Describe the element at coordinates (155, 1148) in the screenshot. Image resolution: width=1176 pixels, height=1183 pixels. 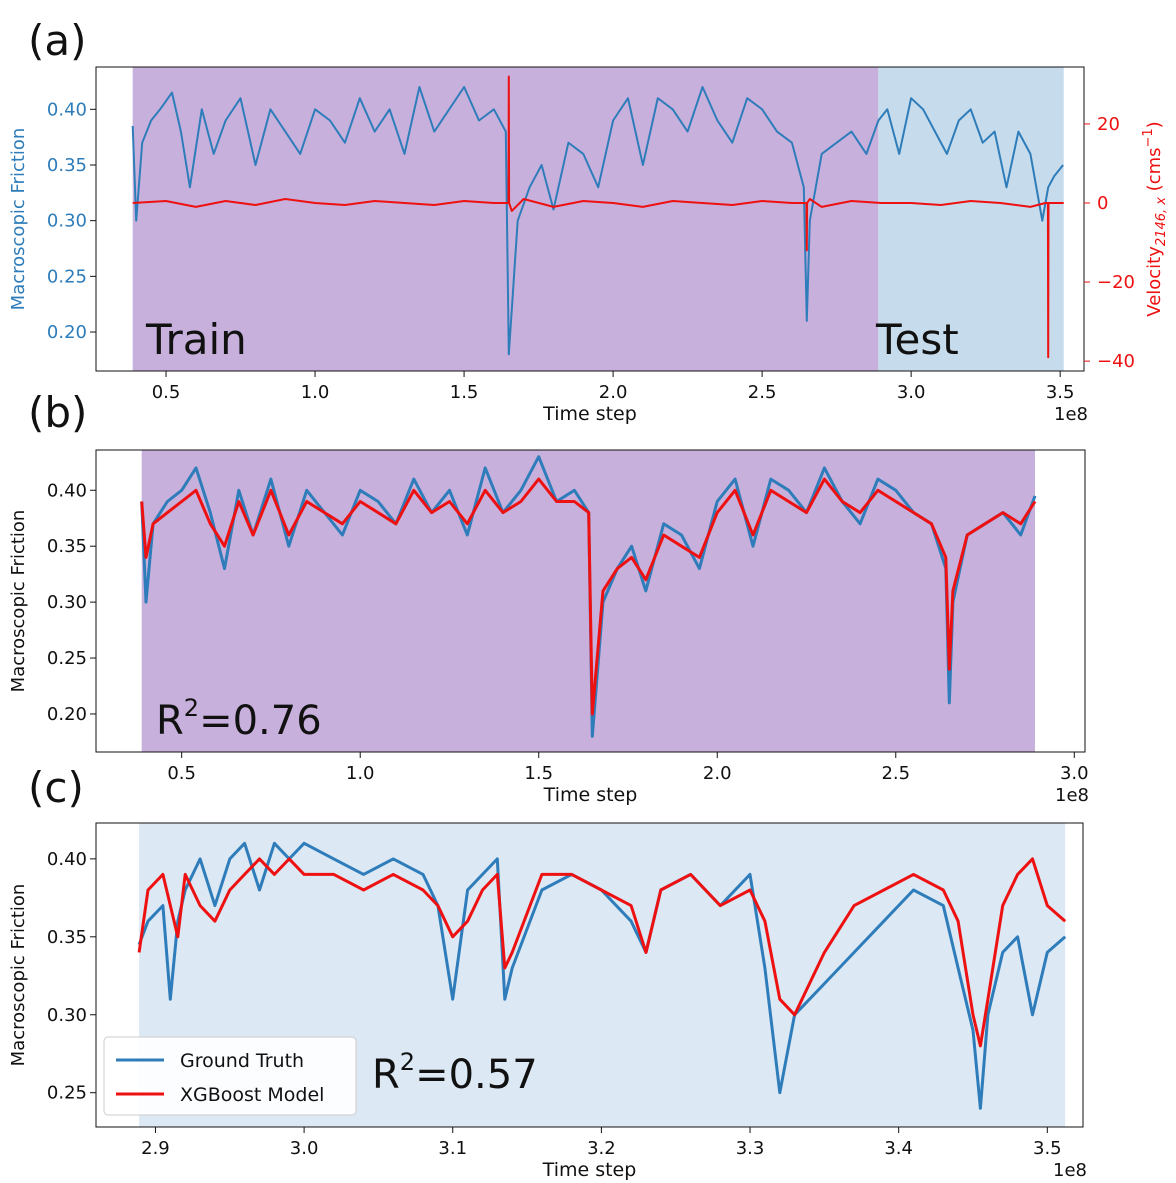
I see `x-tick-label: 2.9` at that location.